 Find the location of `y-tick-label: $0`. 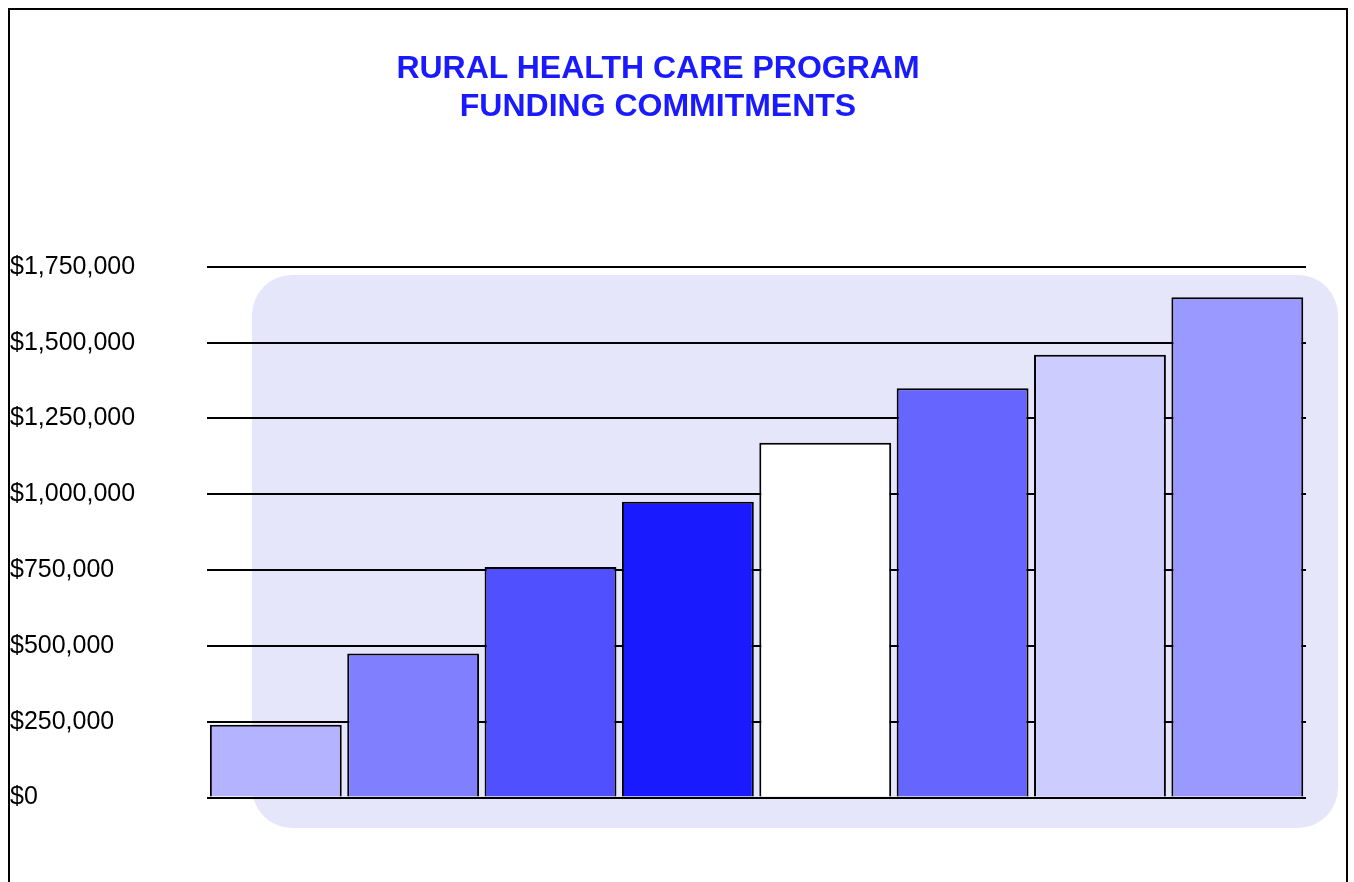

y-tick-label: $0 is located at coordinates (24, 795).